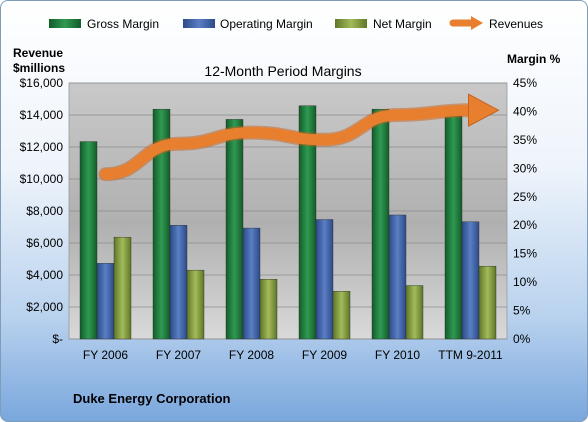 This screenshot has height=422, width=588. I want to click on company-name: Duke Energy Corporation, so click(152, 398).